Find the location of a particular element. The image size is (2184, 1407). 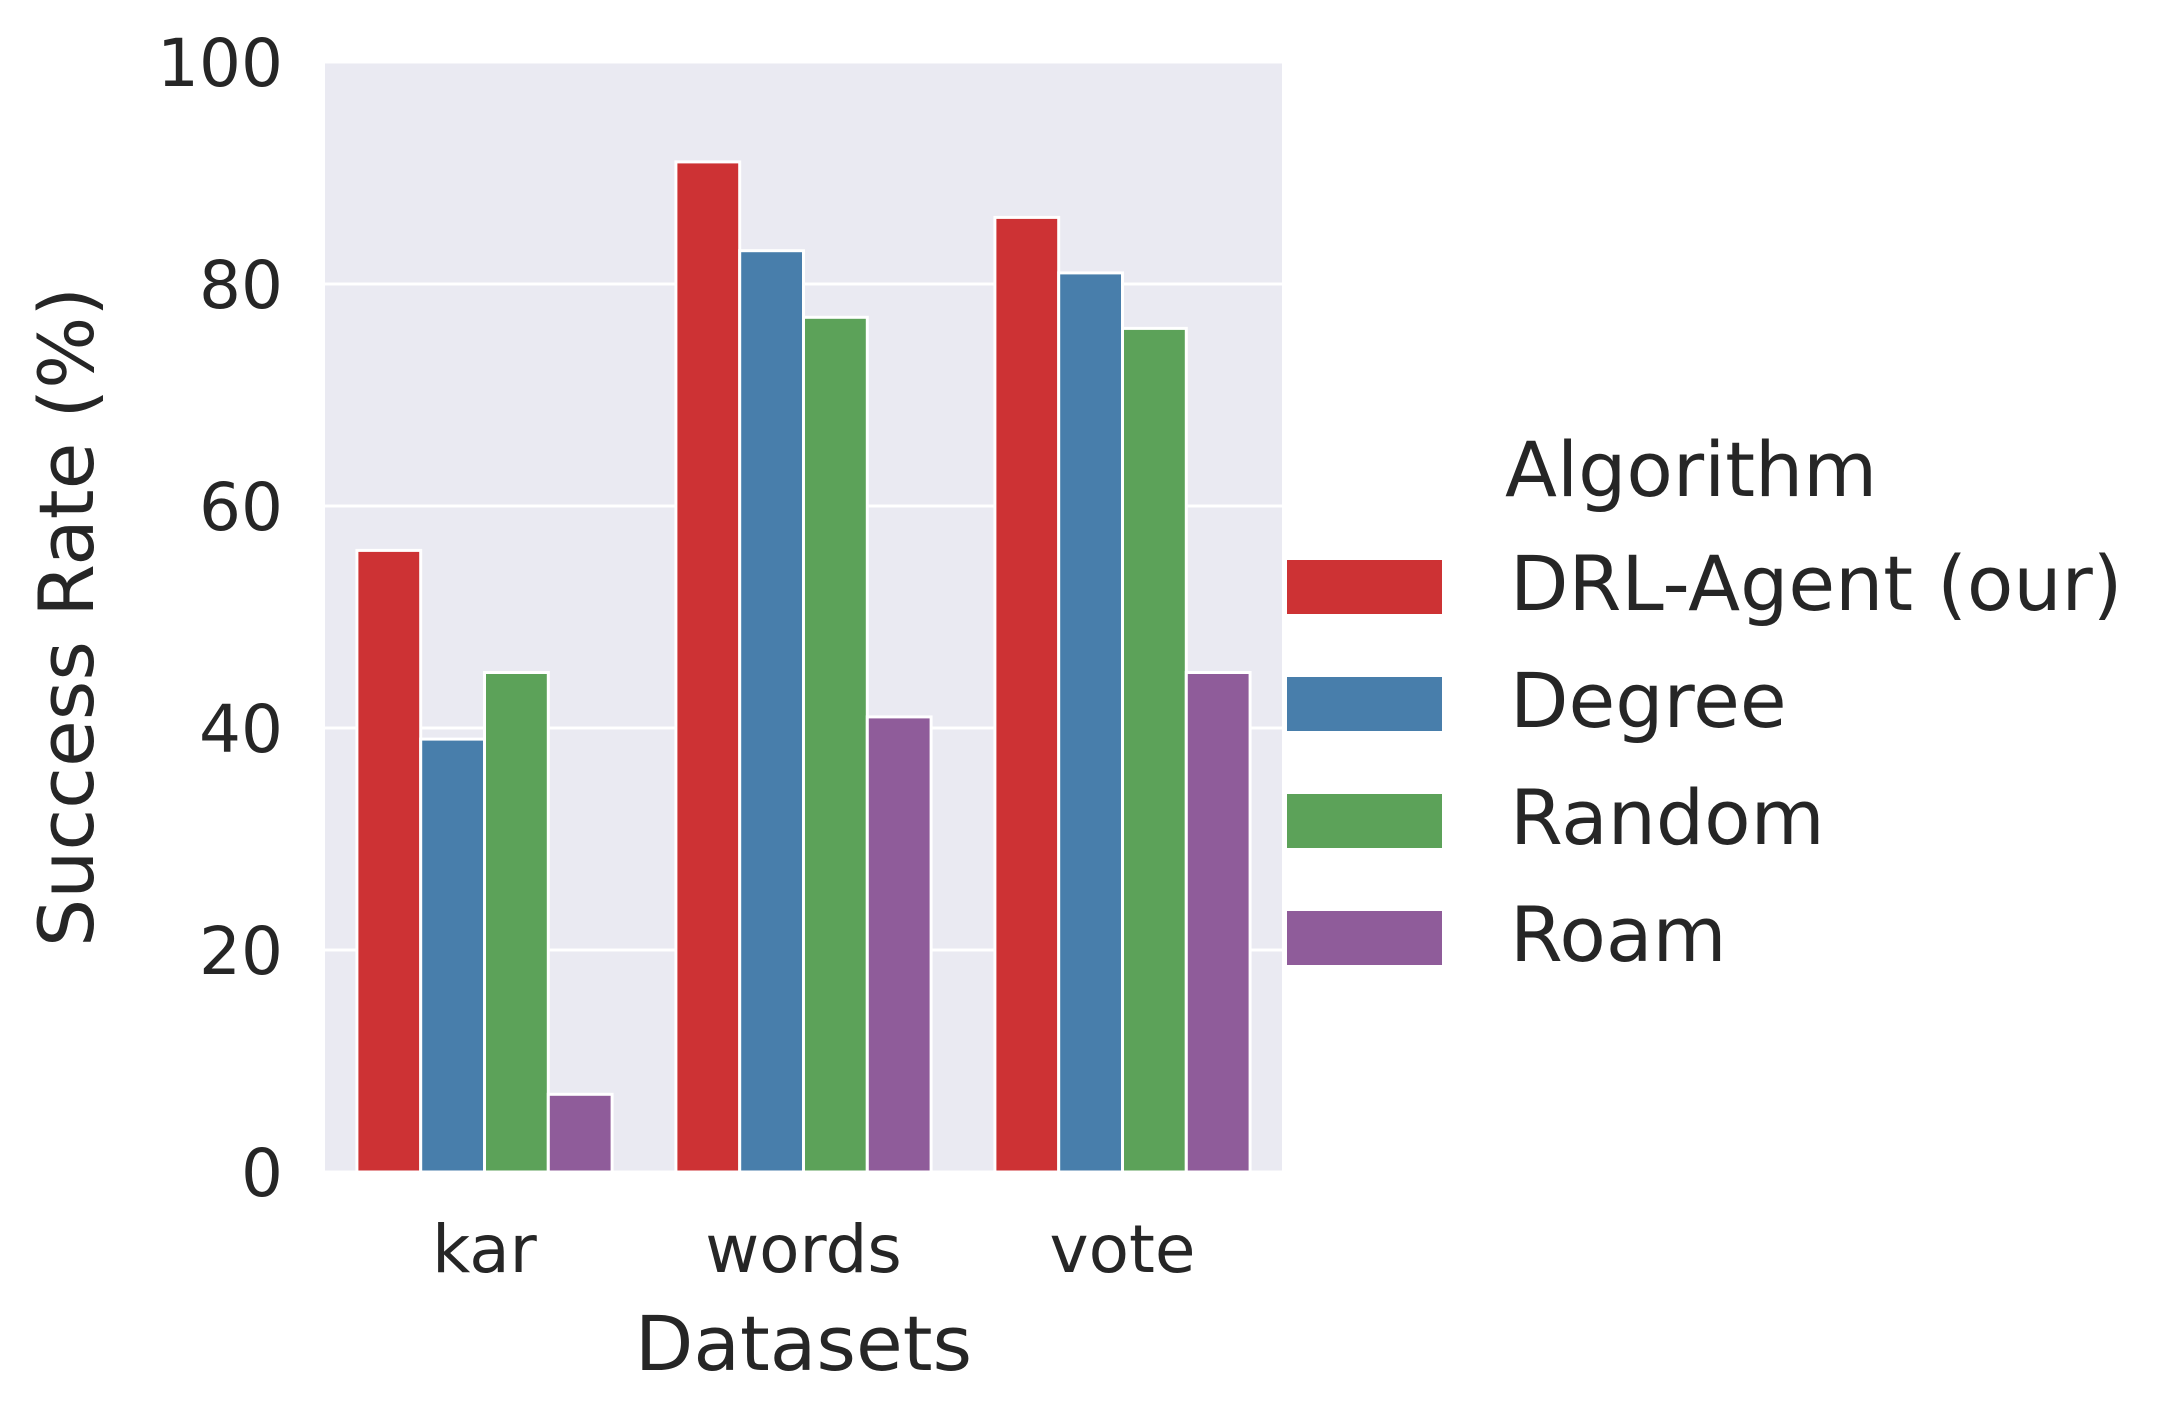

y-axis-label: Success Rate (%) is located at coordinates (66, 617).